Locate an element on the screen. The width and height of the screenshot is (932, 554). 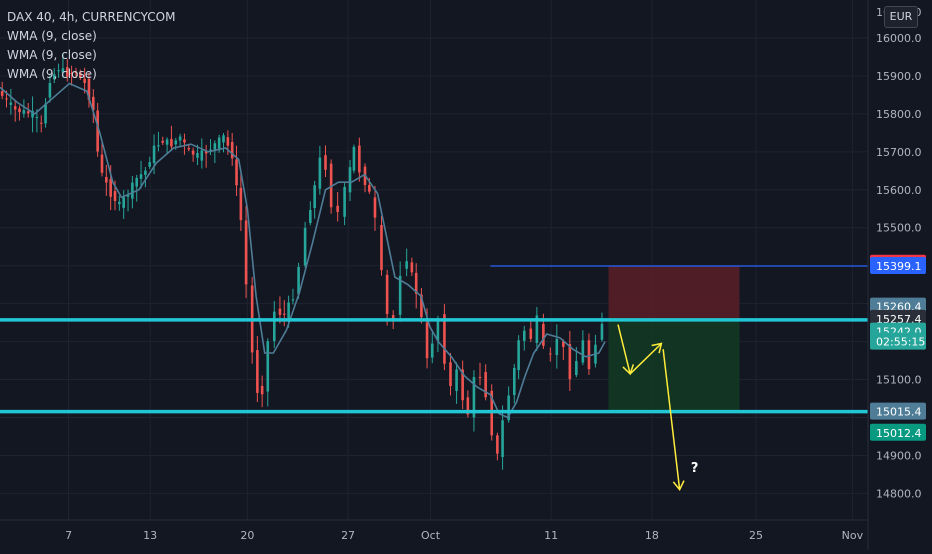
price-tick-label: 16000.0 is located at coordinates (899, 38).